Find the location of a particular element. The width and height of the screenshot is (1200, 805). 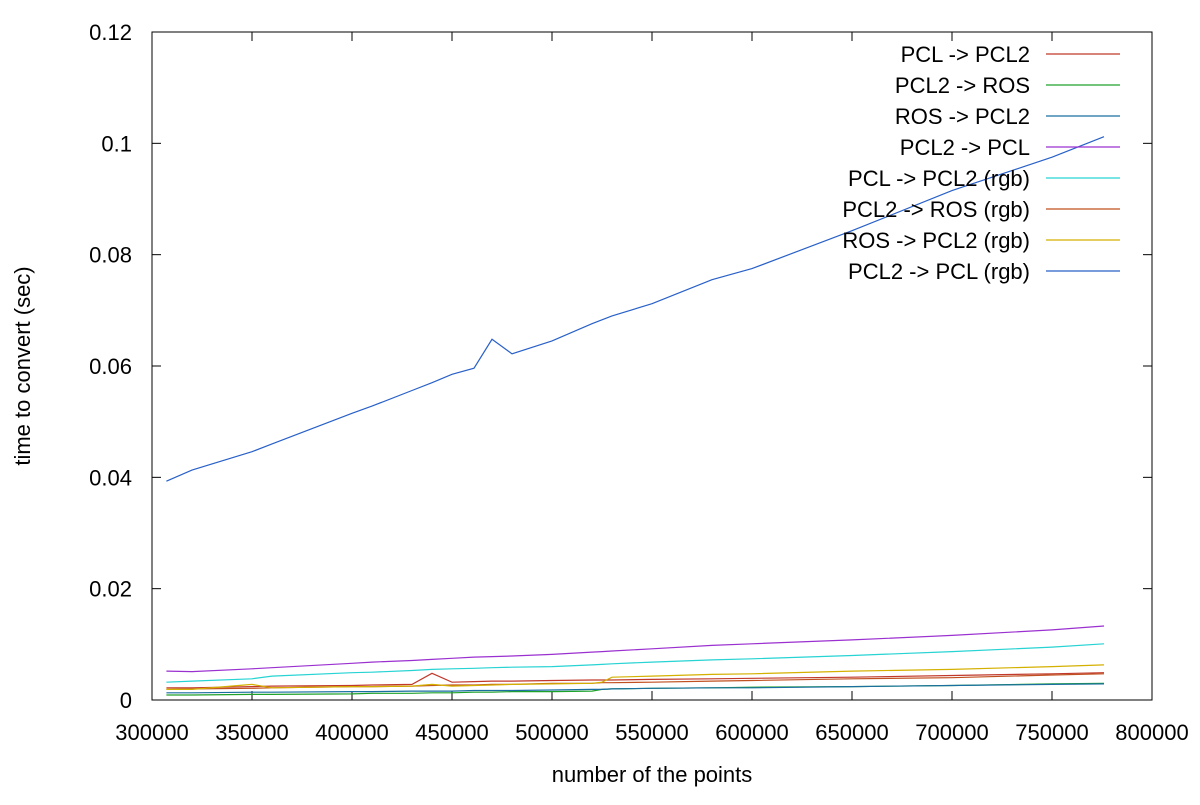

y-tick-label: 0.04 is located at coordinates (110, 477).